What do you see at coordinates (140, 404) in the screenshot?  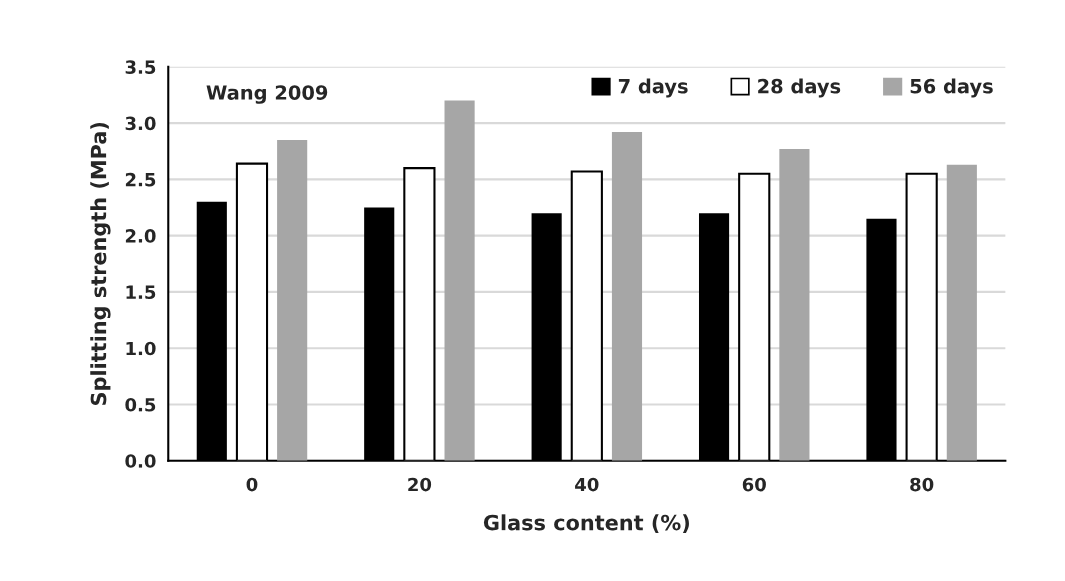 I see `y-tick-label: 0.5` at bounding box center [140, 404].